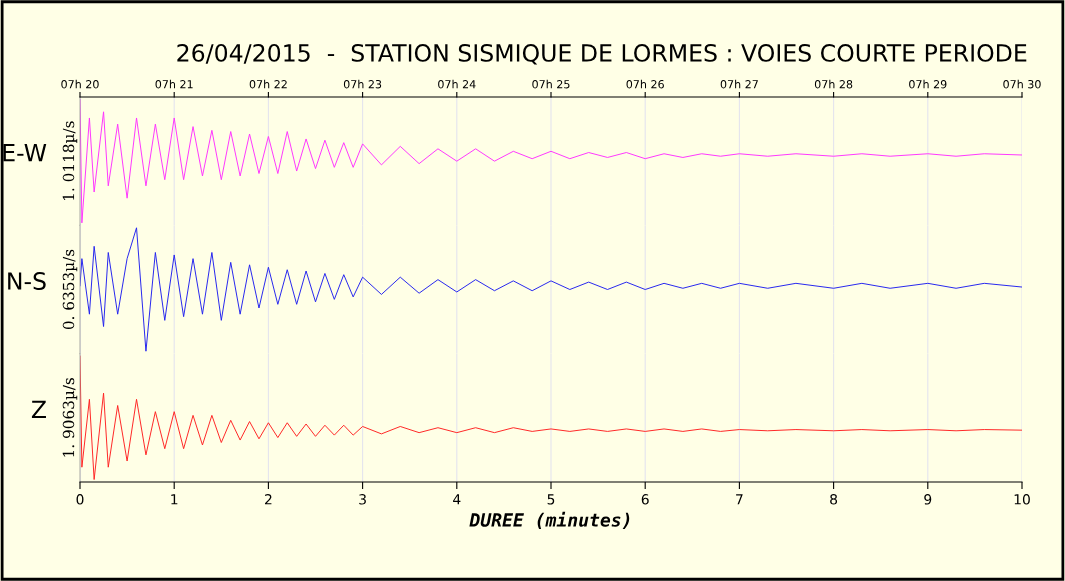  What do you see at coordinates (739, 84) in the screenshot?
I see `text: 07h 27` at bounding box center [739, 84].